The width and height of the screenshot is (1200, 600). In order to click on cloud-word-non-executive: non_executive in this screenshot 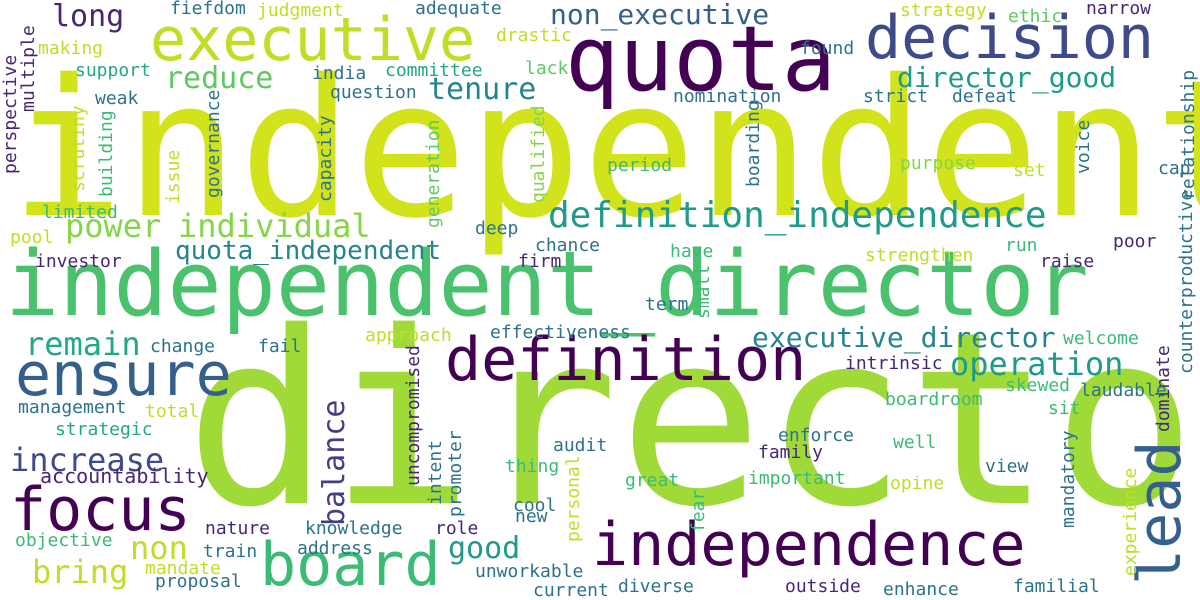, I will do `click(660, 15)`.